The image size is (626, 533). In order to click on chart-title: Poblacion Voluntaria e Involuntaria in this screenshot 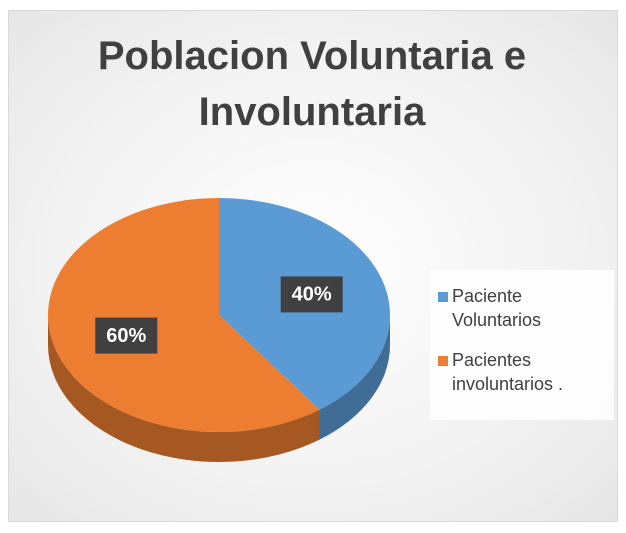, I will do `click(312, 84)`.